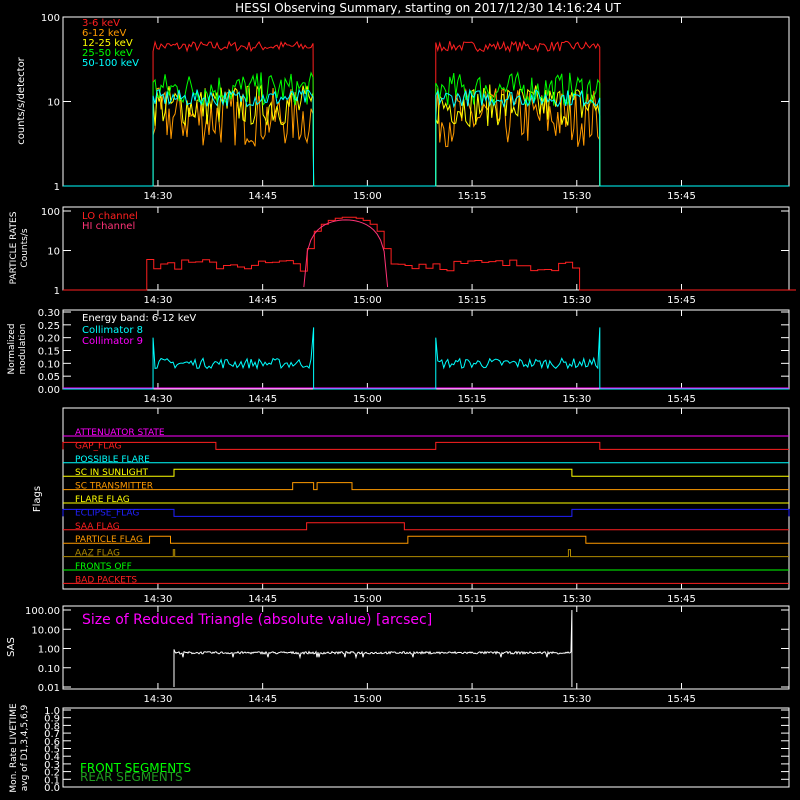 The image size is (800, 800). What do you see at coordinates (12, 348) in the screenshot?
I see `ylabel-mod-1: Normalized` at bounding box center [12, 348].